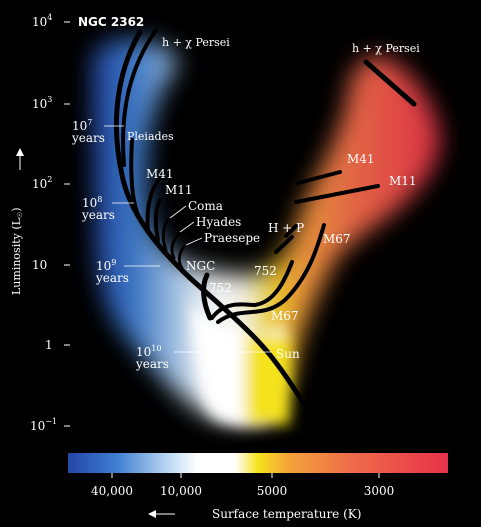  I want to click on track-m11, so click(157, 220).